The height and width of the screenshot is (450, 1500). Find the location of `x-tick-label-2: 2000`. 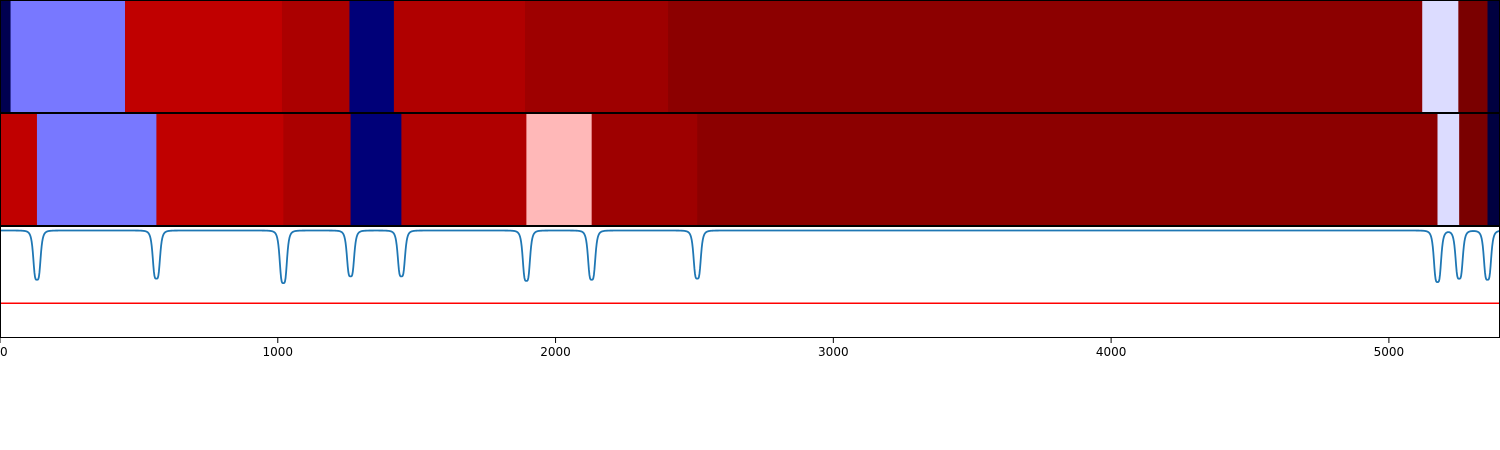

x-tick-label-2: 2000 is located at coordinates (555, 352).